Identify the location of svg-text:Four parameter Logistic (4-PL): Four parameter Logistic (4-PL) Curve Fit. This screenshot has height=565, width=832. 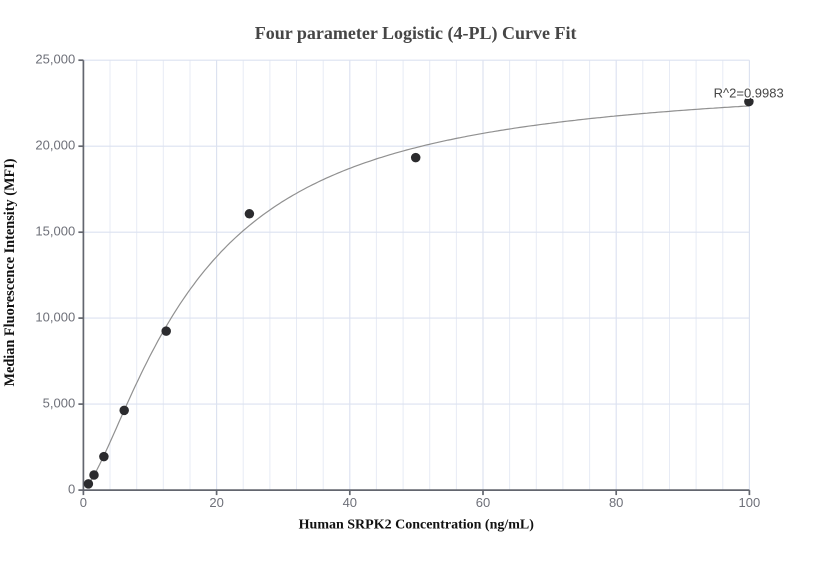
(416, 33).